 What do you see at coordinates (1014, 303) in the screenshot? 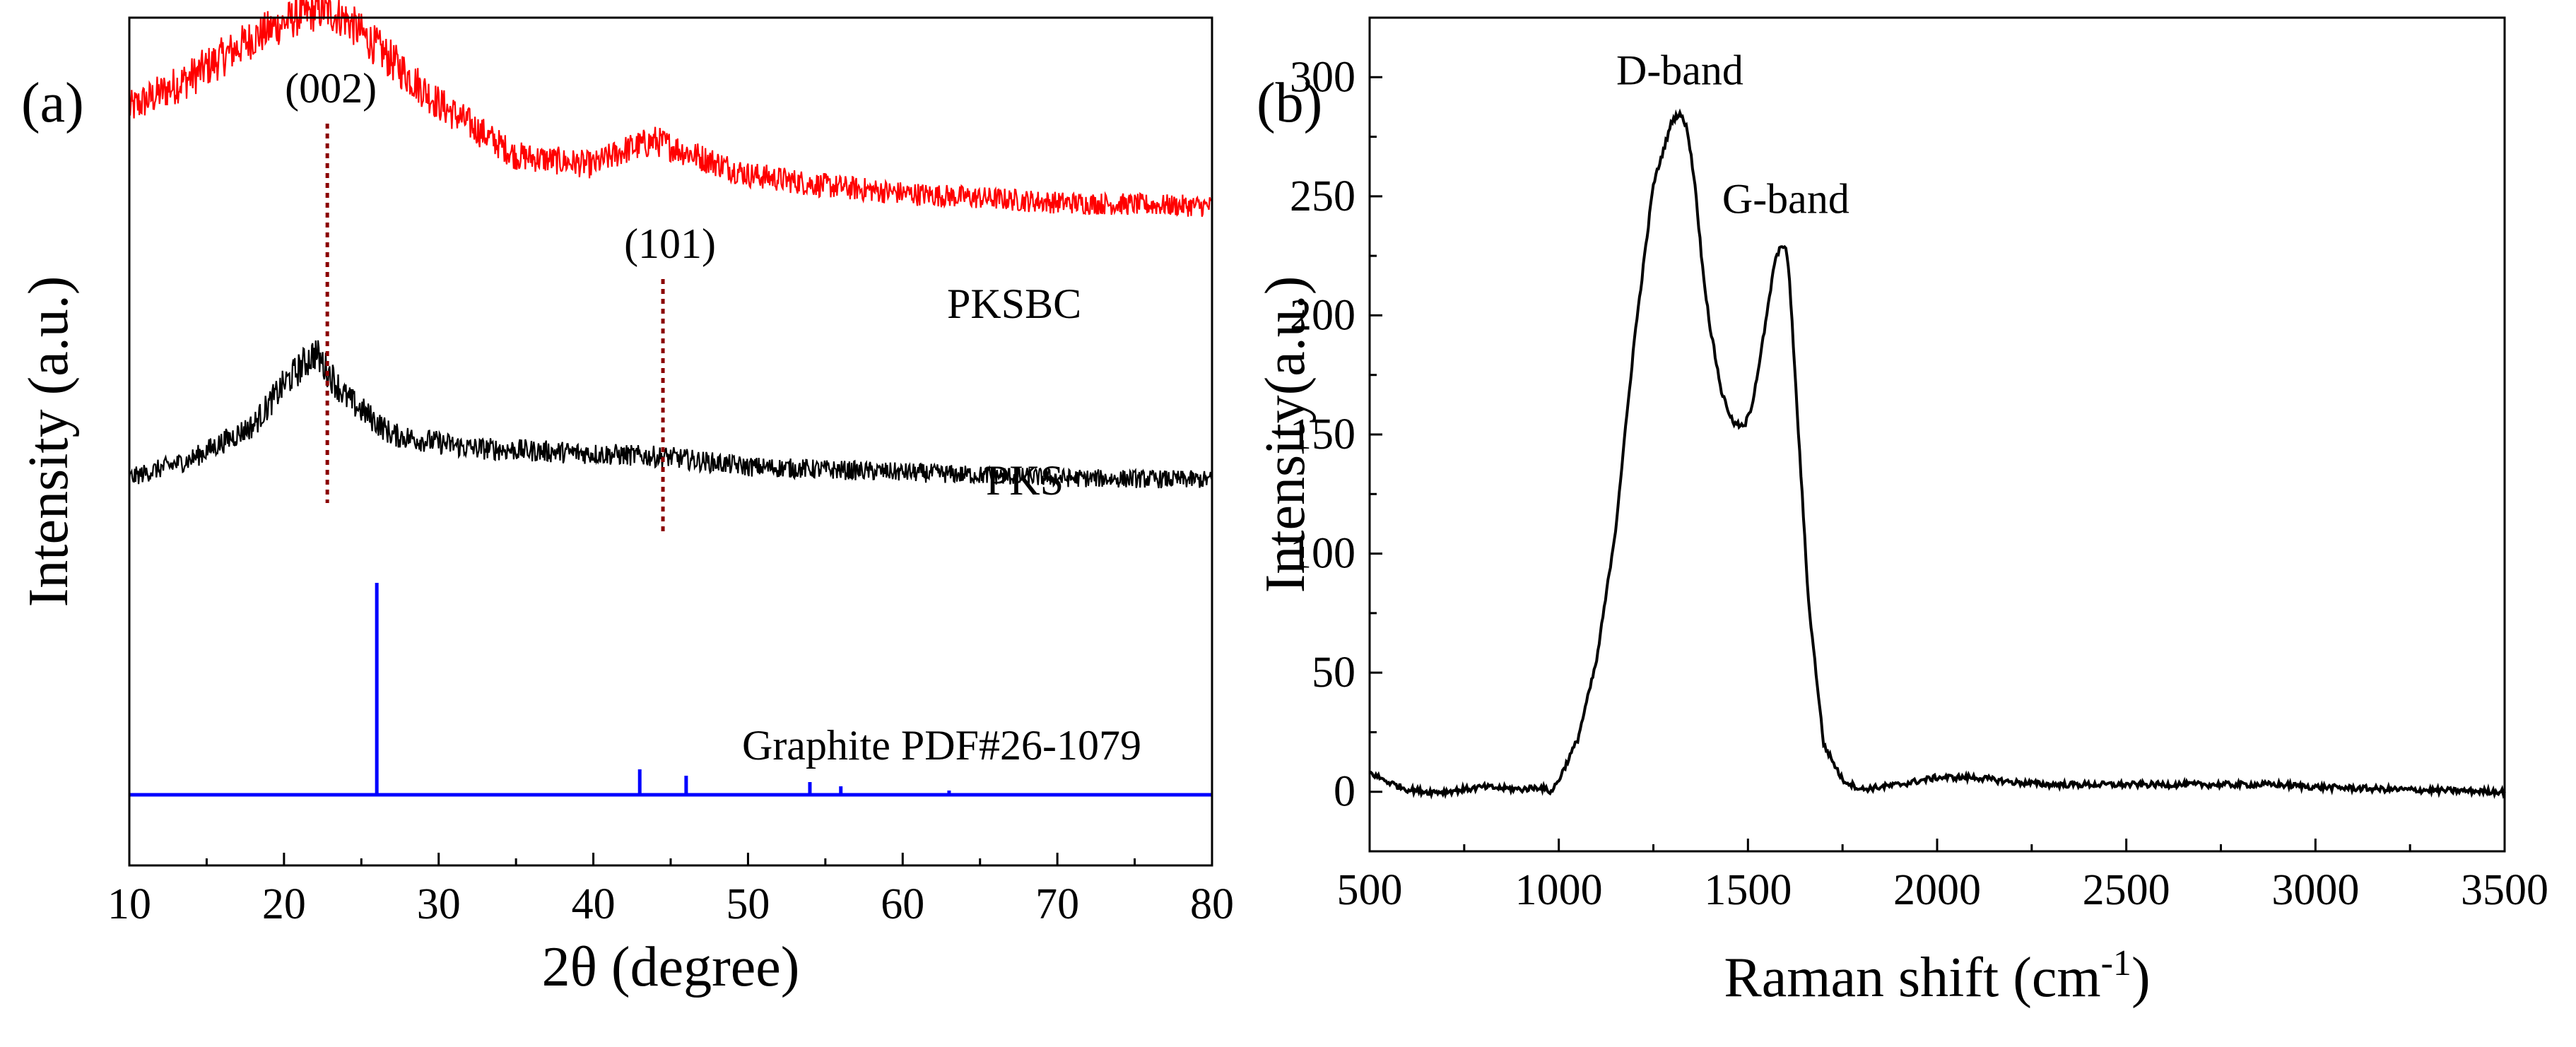
I see `series-label-pksbc: PKSBC` at bounding box center [1014, 303].